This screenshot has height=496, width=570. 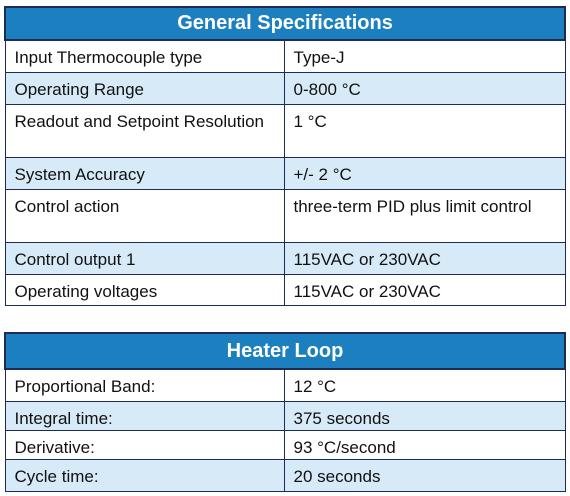 What do you see at coordinates (144, 415) in the screenshot?
I see `parameter-cell: Integral time:` at bounding box center [144, 415].